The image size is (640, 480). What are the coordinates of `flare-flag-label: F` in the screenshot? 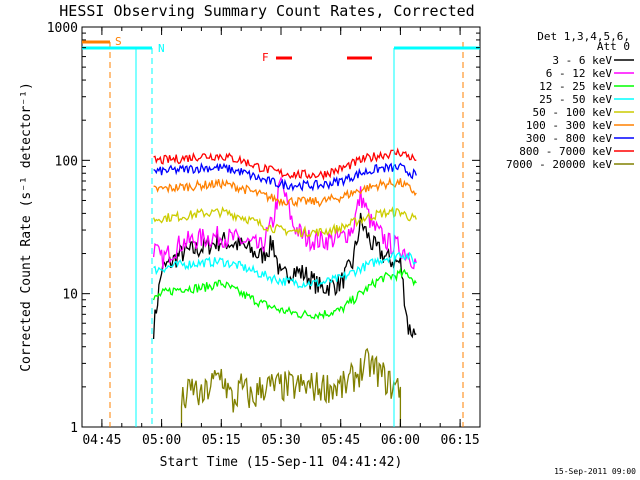 It's located at (265, 57).